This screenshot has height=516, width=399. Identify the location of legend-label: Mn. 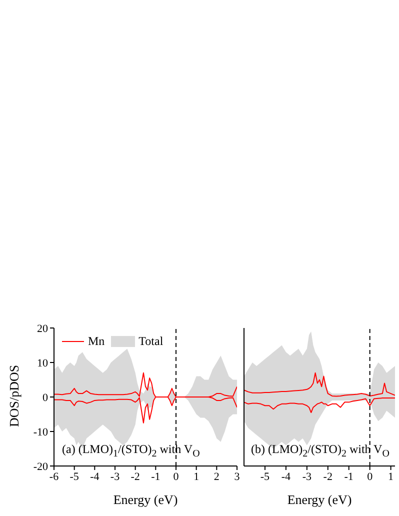
(96, 341).